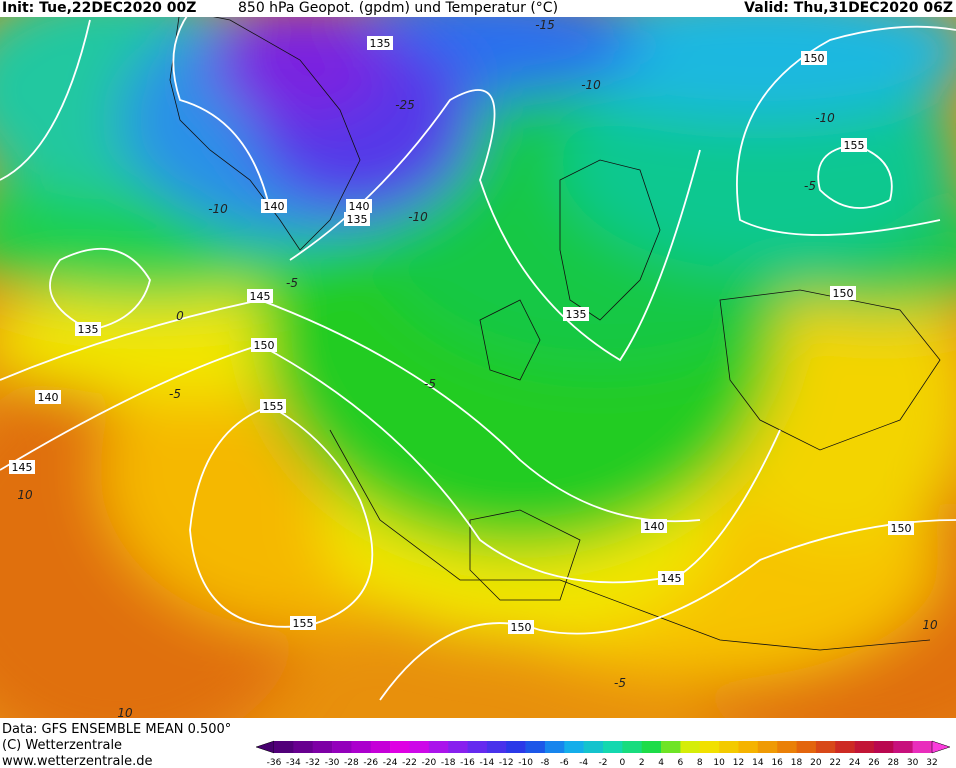 The image size is (956, 768). What do you see at coordinates (351, 763) in the screenshot?
I see `colorbar-tick-label: -28` at bounding box center [351, 763].